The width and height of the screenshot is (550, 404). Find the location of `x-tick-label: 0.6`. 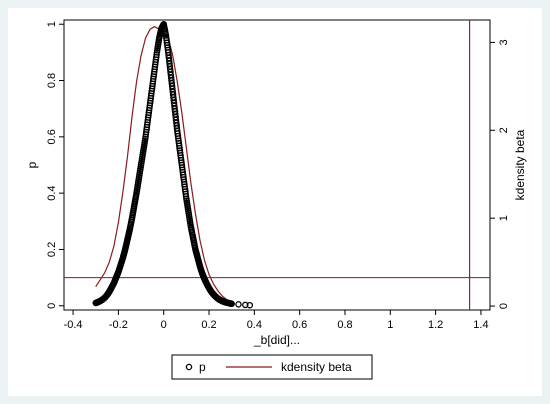

x-tick-label: 0.6 is located at coordinates (299, 325).